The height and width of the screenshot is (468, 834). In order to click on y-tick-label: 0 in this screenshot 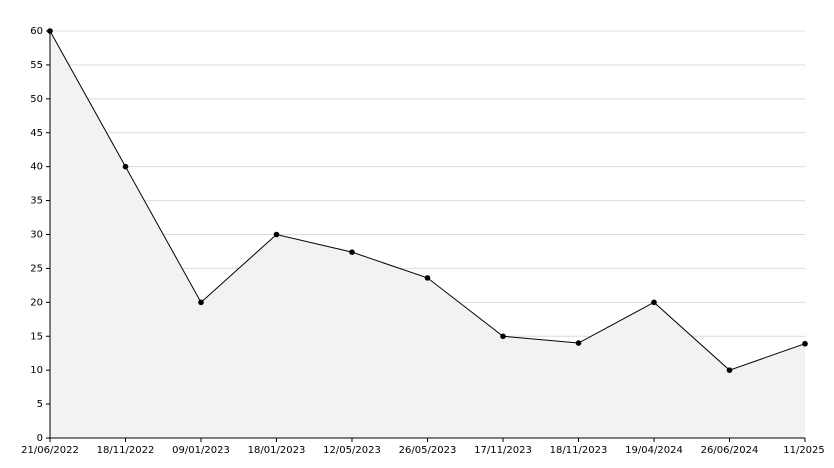, I will do `click(40, 438)`.